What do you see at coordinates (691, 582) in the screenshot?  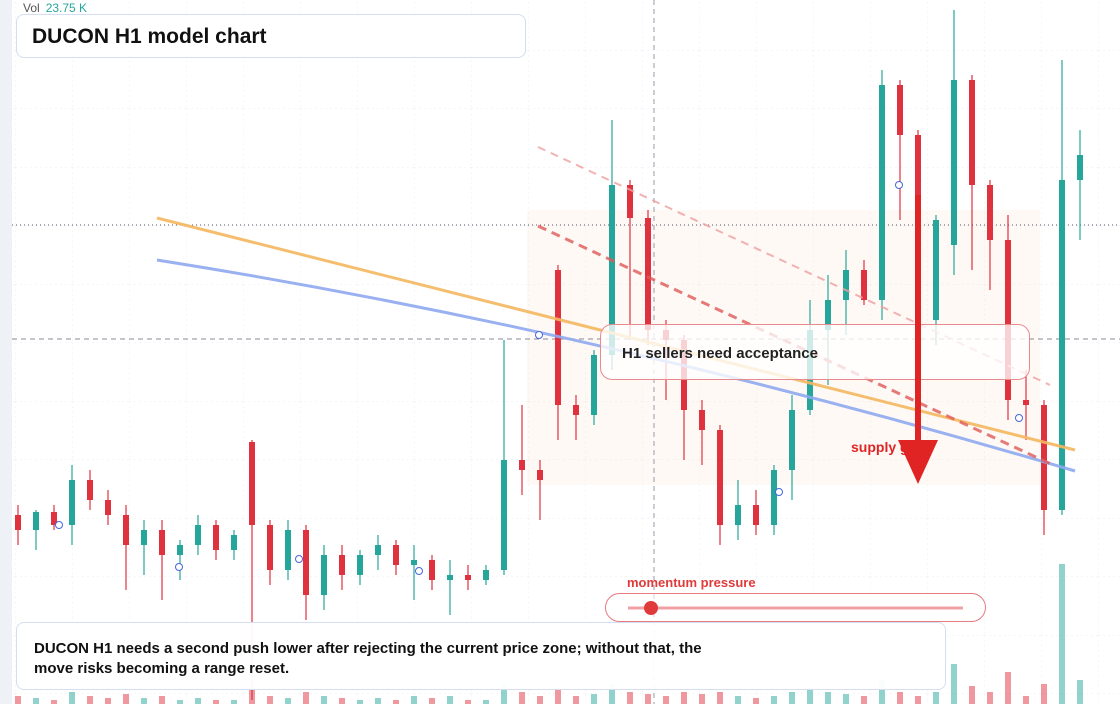 I see `momentum-label: momentum pressure` at bounding box center [691, 582].